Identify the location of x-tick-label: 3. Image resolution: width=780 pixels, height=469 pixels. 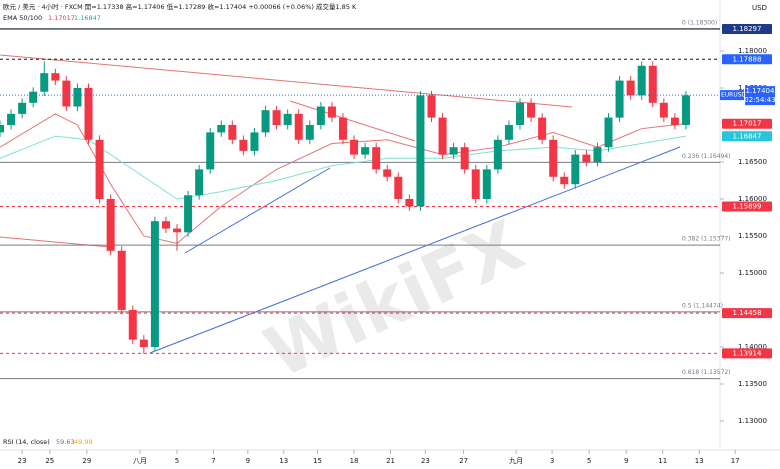
(552, 461).